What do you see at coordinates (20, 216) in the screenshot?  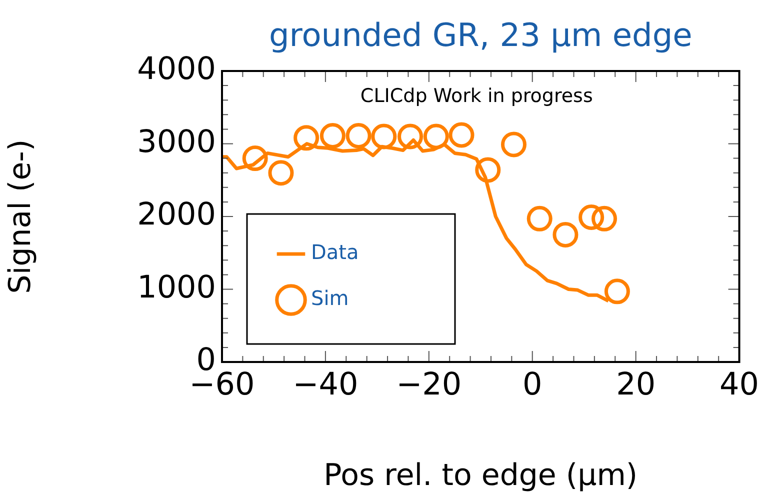 I see `y-axis-title: Signal (e-)` at bounding box center [20, 216].